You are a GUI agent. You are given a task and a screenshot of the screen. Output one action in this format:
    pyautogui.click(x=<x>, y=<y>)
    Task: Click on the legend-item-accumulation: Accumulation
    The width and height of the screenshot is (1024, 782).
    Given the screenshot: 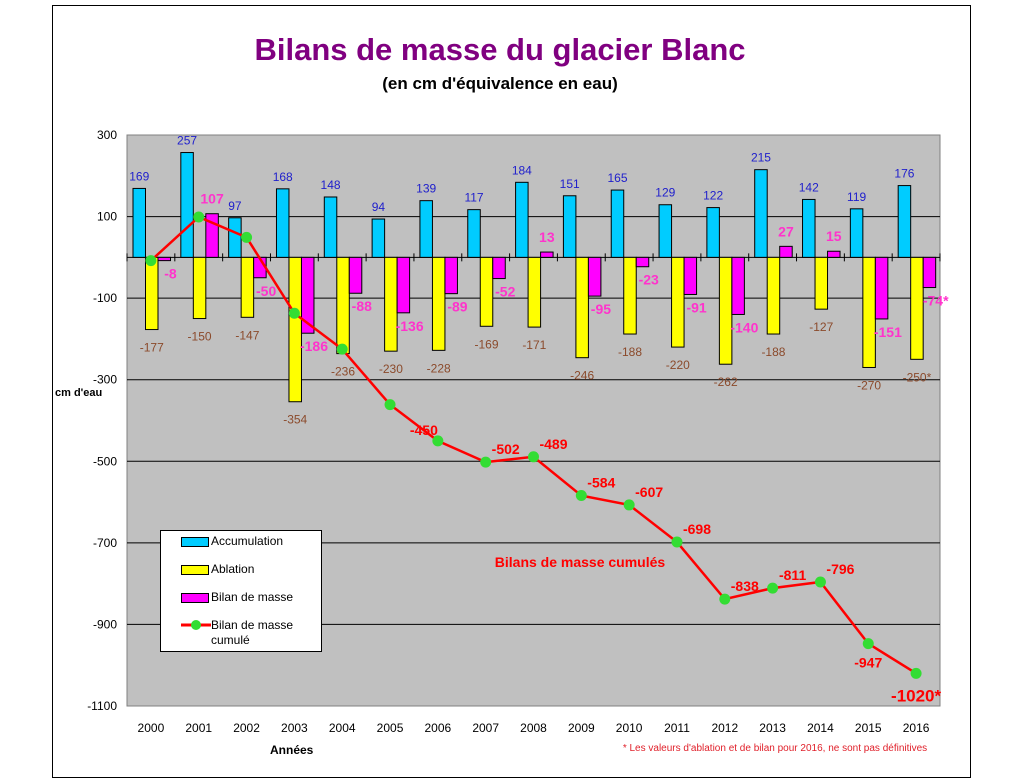 What is the action you would take?
    pyautogui.click(x=232, y=541)
    